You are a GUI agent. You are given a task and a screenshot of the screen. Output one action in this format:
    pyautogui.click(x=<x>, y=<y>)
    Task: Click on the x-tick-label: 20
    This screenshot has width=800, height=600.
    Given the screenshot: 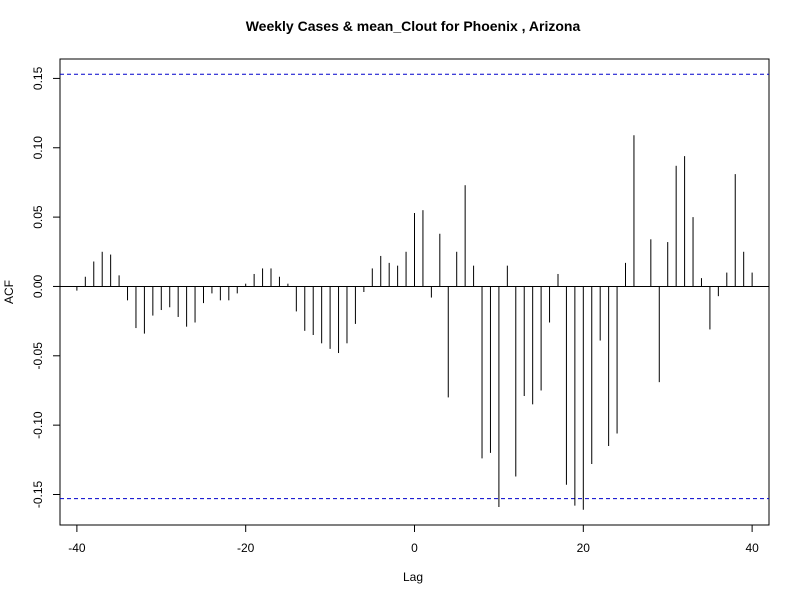 What is the action you would take?
    pyautogui.click(x=584, y=548)
    